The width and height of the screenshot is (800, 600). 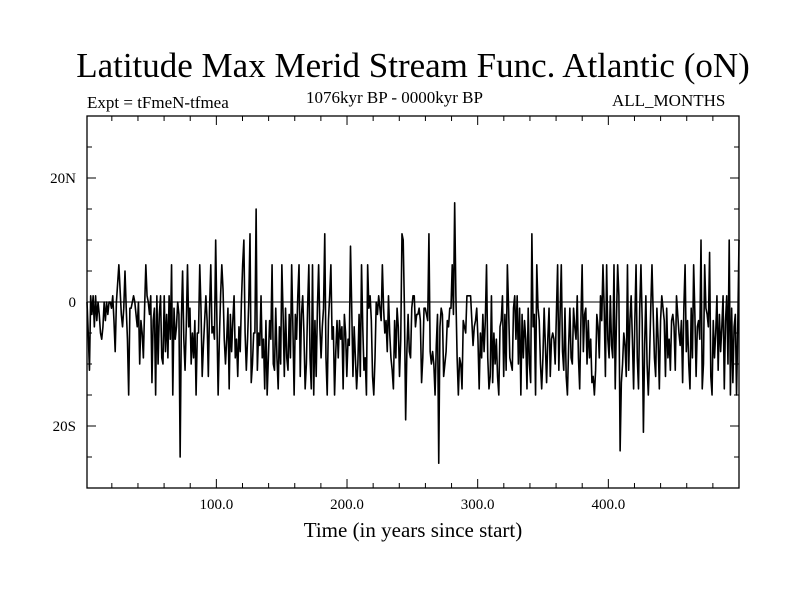 What do you see at coordinates (608, 505) in the screenshot?
I see `x-tick-label: 400.0` at bounding box center [608, 505].